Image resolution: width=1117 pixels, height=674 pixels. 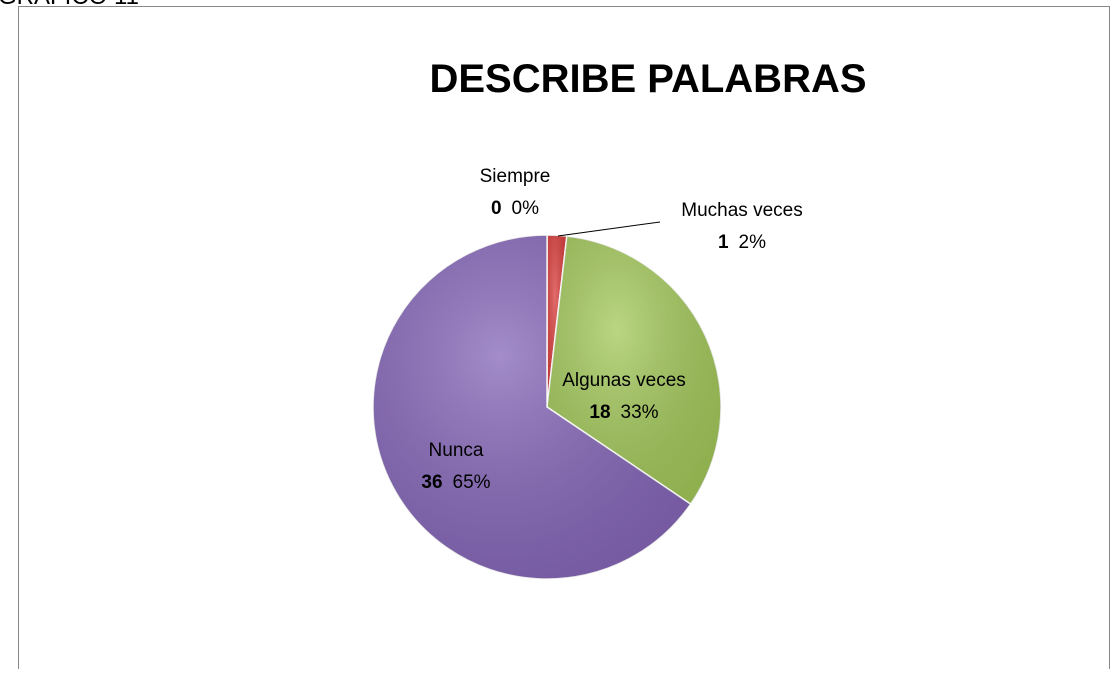 I want to click on data-label-count: 36, so click(x=431, y=482).